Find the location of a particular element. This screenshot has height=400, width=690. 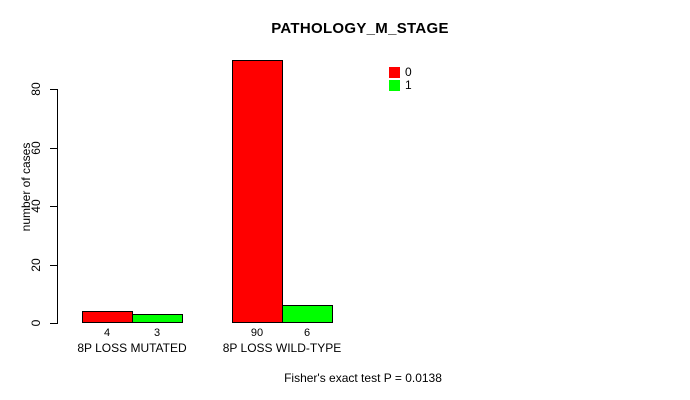

y-tick-label: 0 is located at coordinates (36, 323).